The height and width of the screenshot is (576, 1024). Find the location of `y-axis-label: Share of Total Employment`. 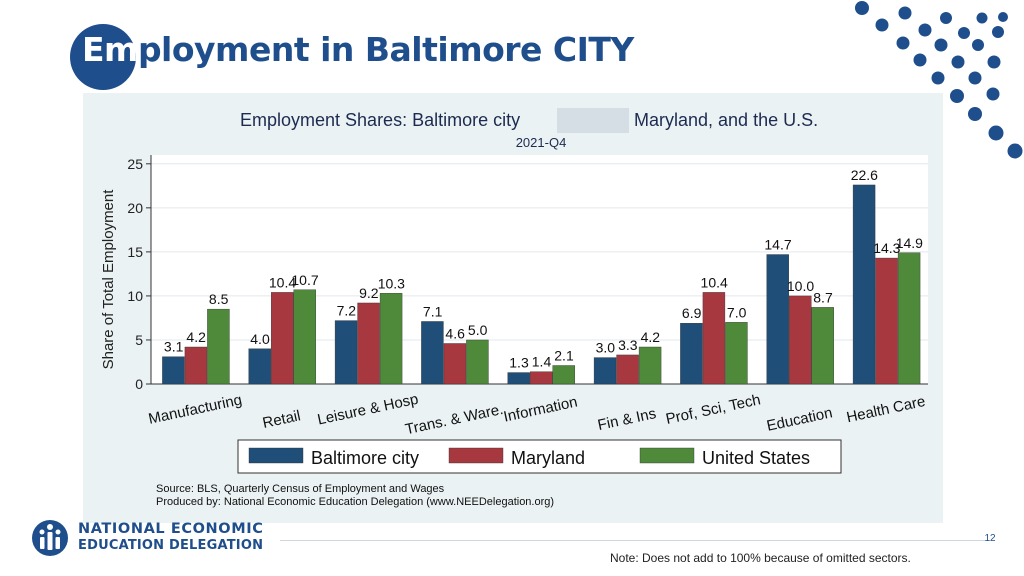

y-axis-label: Share of Total Employment is located at coordinates (108, 279).